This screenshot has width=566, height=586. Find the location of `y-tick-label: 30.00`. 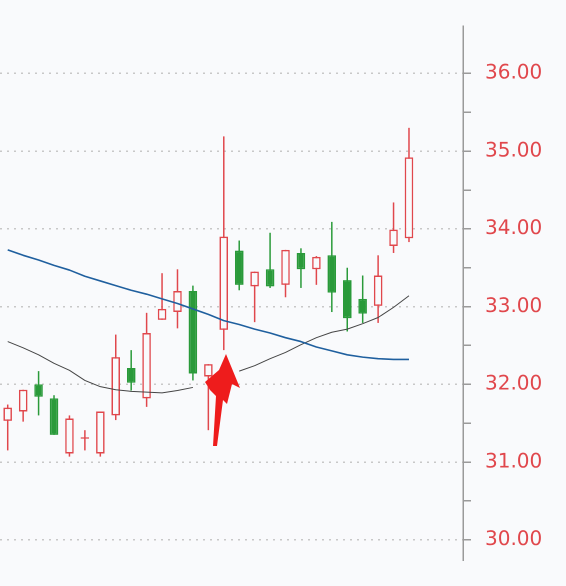

y-tick-label: 30.00 is located at coordinates (513, 538).